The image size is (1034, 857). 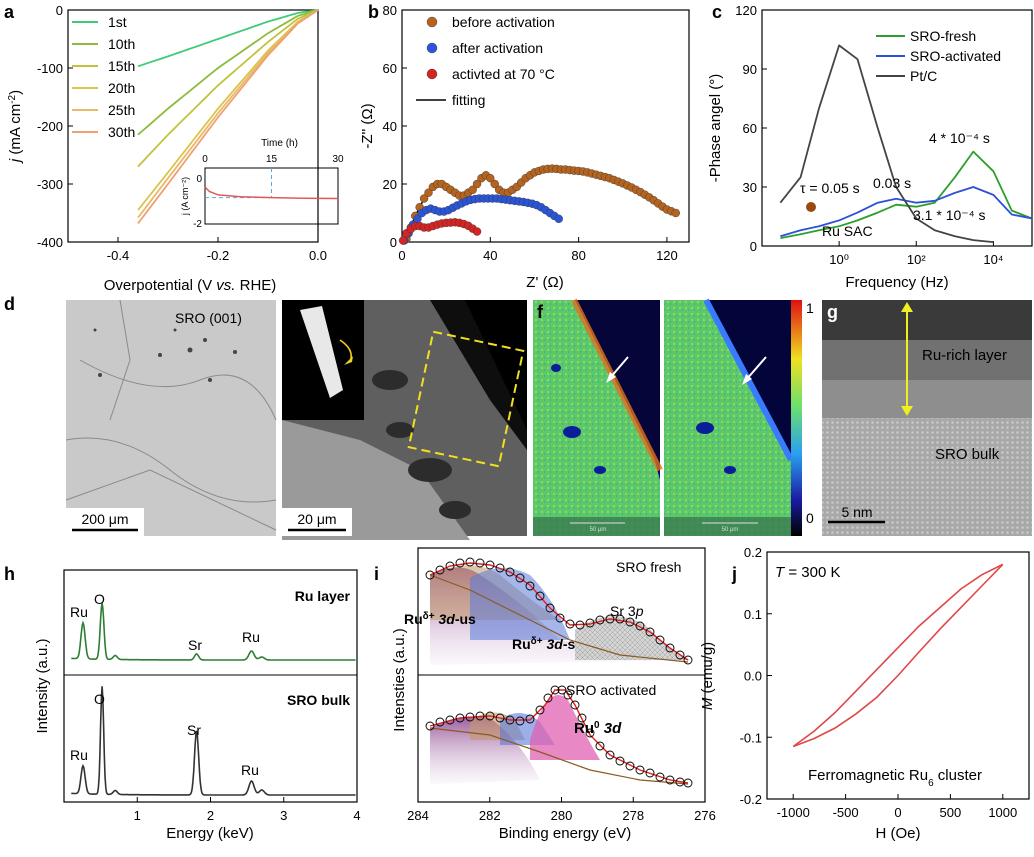 I want to click on x-ticks-j: -1000 -500 0 500 1000, so click(x=897, y=807).